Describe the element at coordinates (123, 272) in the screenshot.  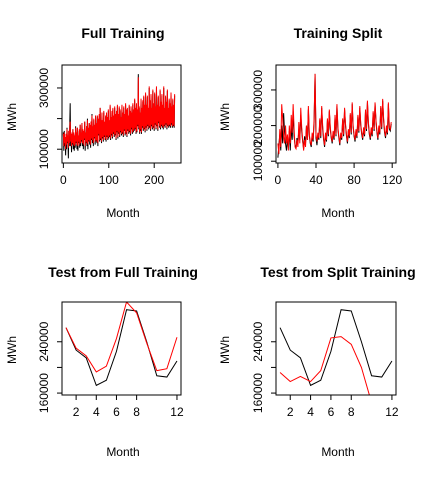
I see `plot-title: Test from Full Training` at that location.